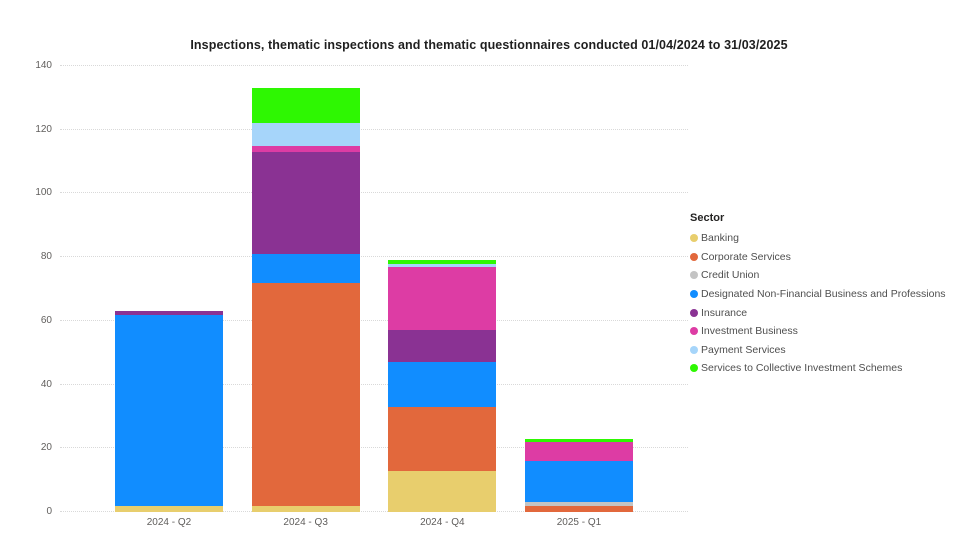  I want to click on y-axis-tick-label: 80, so click(46, 257).